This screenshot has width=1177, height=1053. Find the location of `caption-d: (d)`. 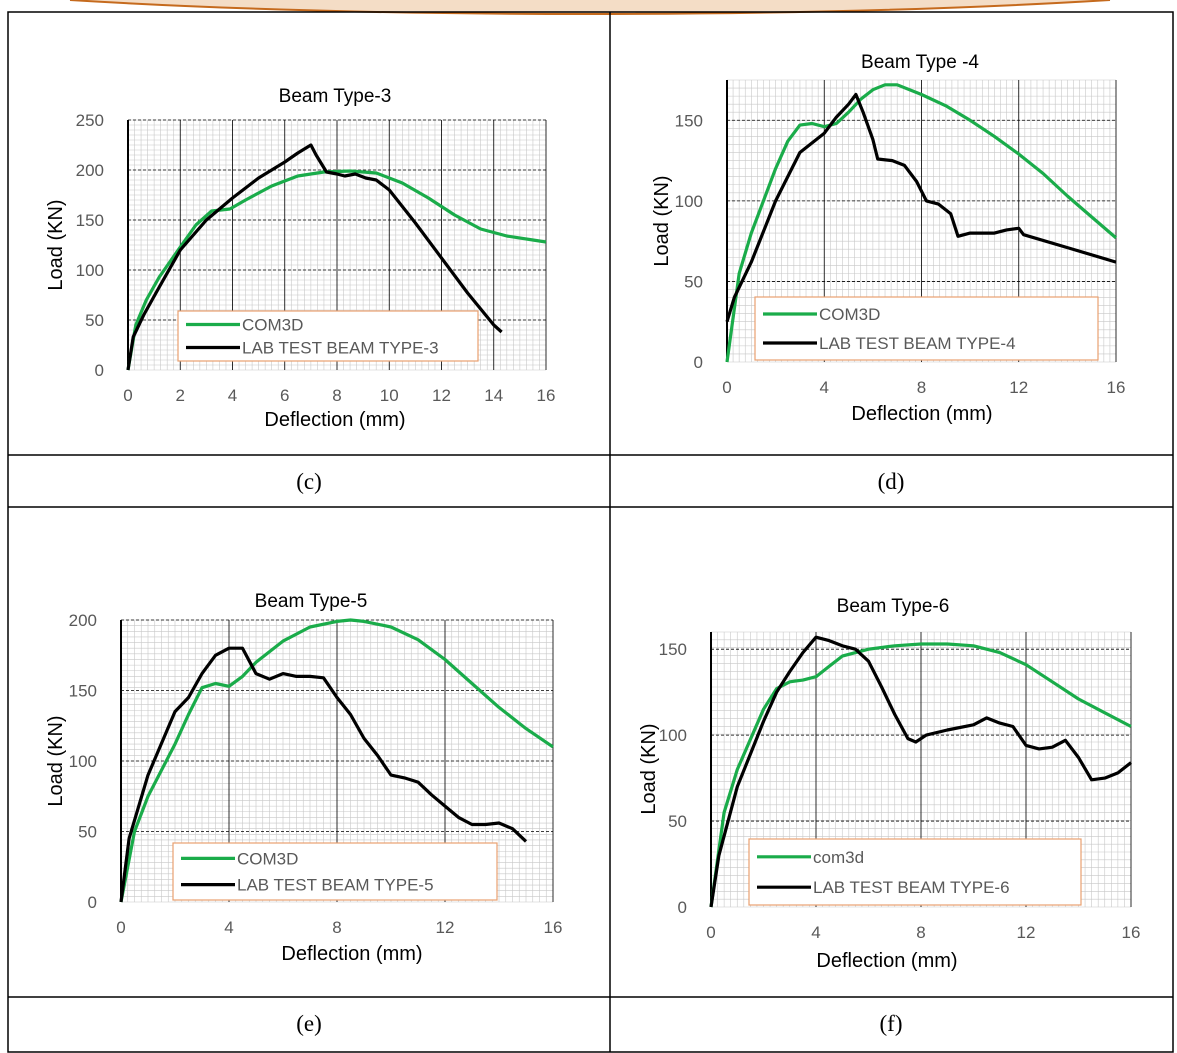

caption-d: (d) is located at coordinates (891, 481).